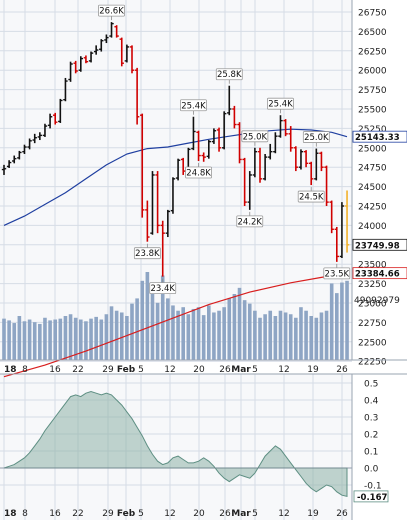 This screenshot has width=407, height=520. I want to click on price-tick-label: 26500, so click(372, 33).